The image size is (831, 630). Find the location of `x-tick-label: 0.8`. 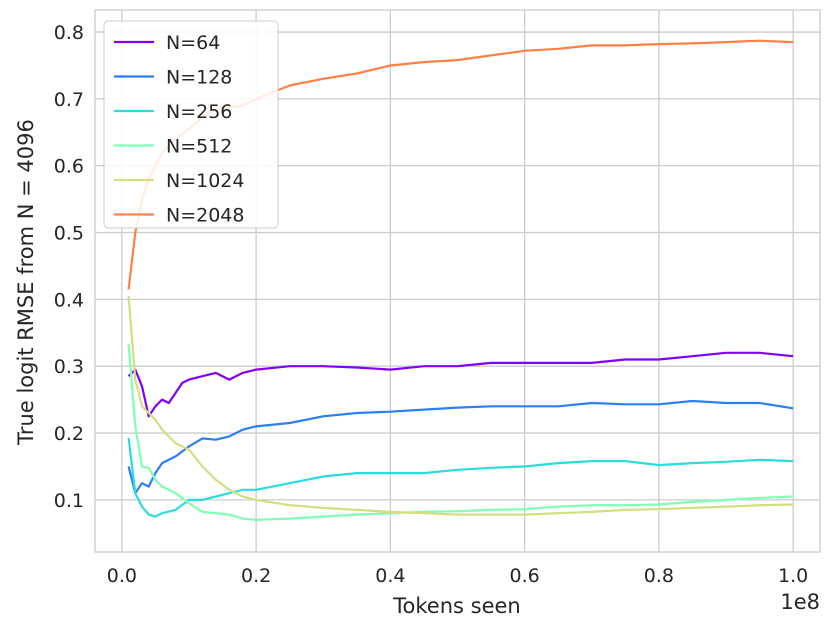

x-tick-label: 0.8 is located at coordinates (659, 576).